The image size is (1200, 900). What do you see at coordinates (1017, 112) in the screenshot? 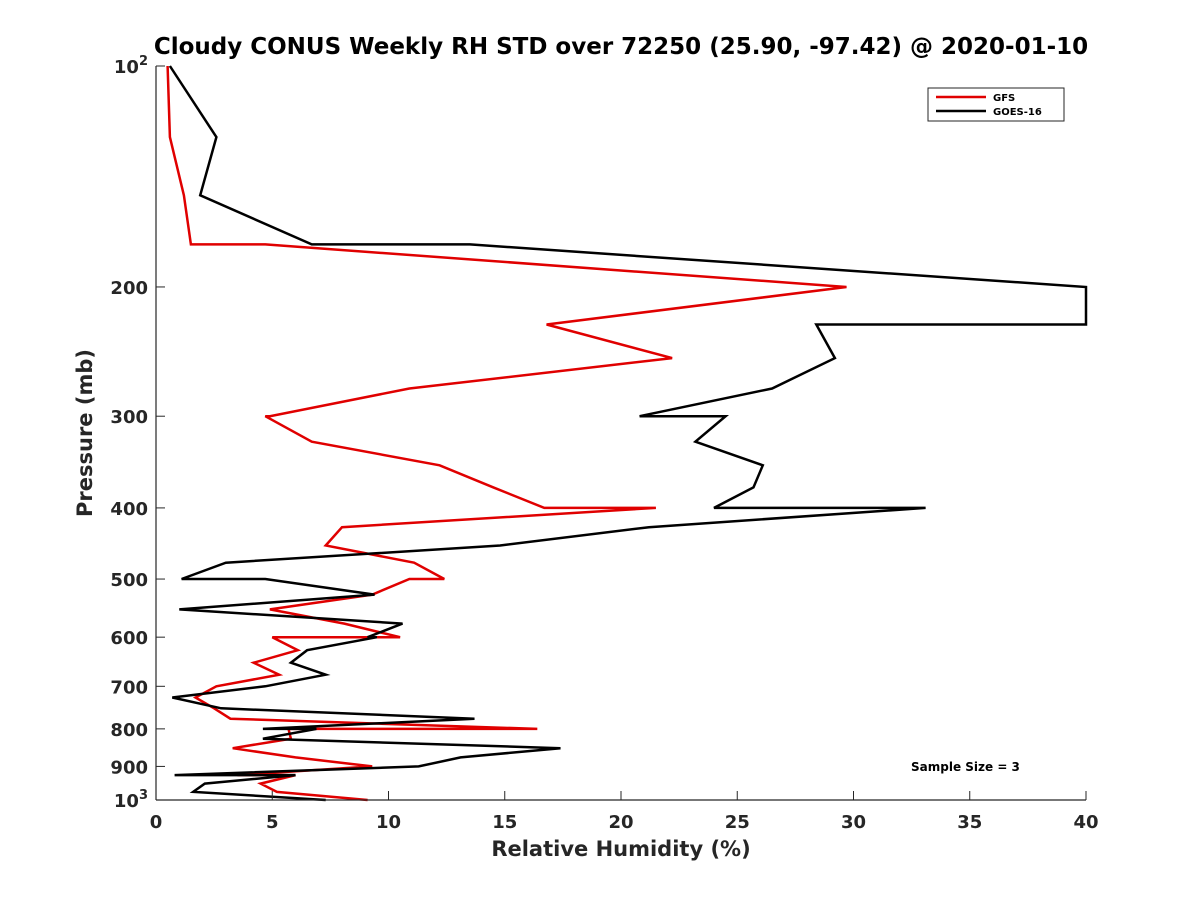
I see `legend-label-goes16: GOES-16` at bounding box center [1017, 112].